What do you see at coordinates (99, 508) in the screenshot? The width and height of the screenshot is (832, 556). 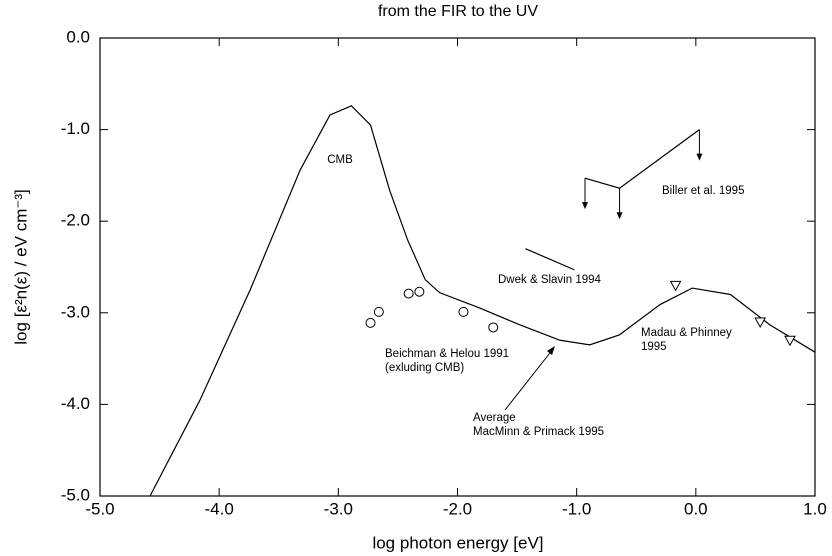 I see `x-tick-label: -5.0` at bounding box center [99, 508].